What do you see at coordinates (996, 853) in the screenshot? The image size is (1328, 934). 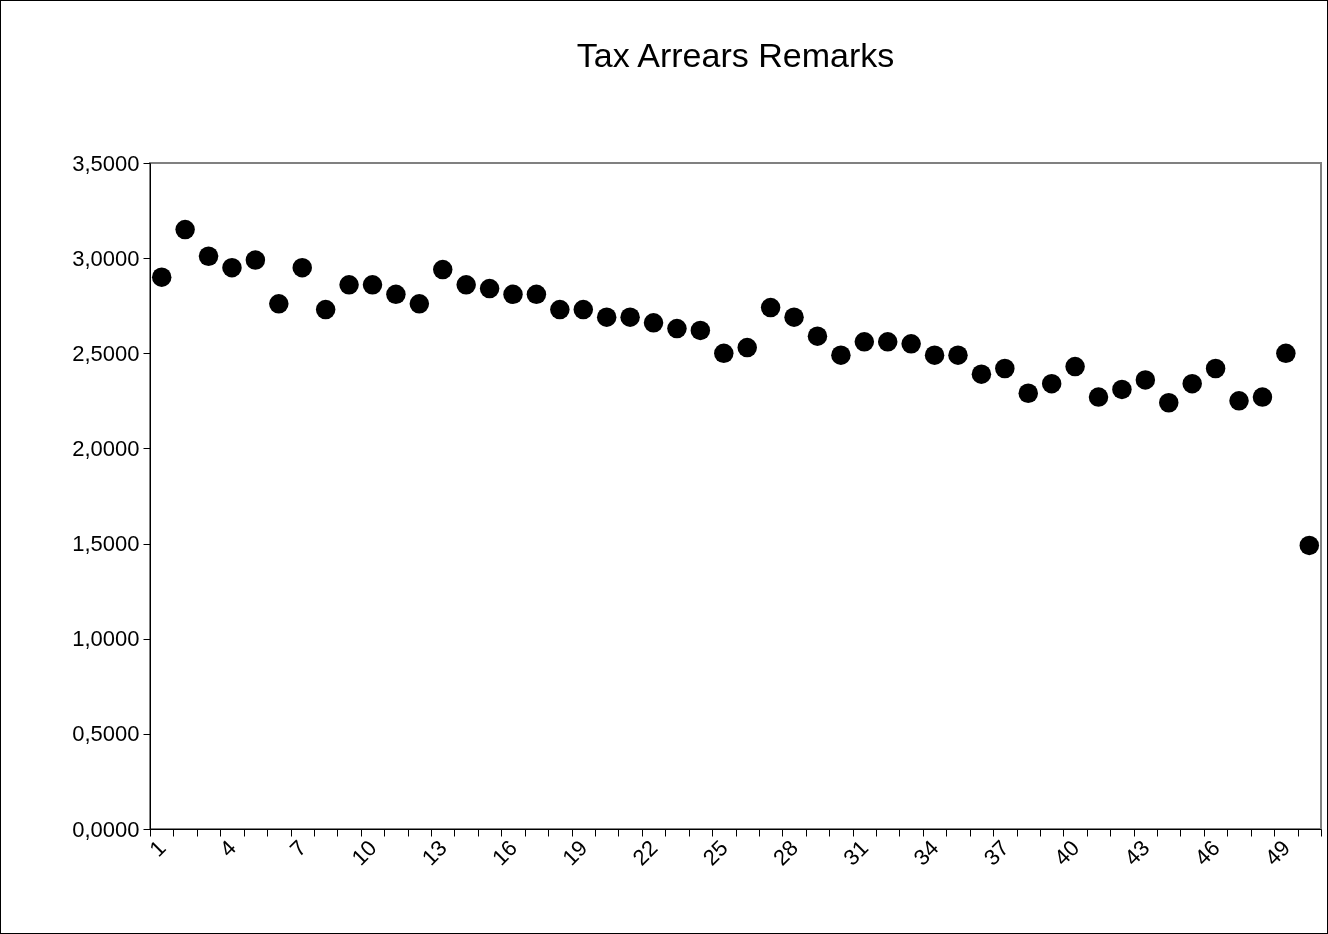 I see `x-tick-label: 37` at bounding box center [996, 853].